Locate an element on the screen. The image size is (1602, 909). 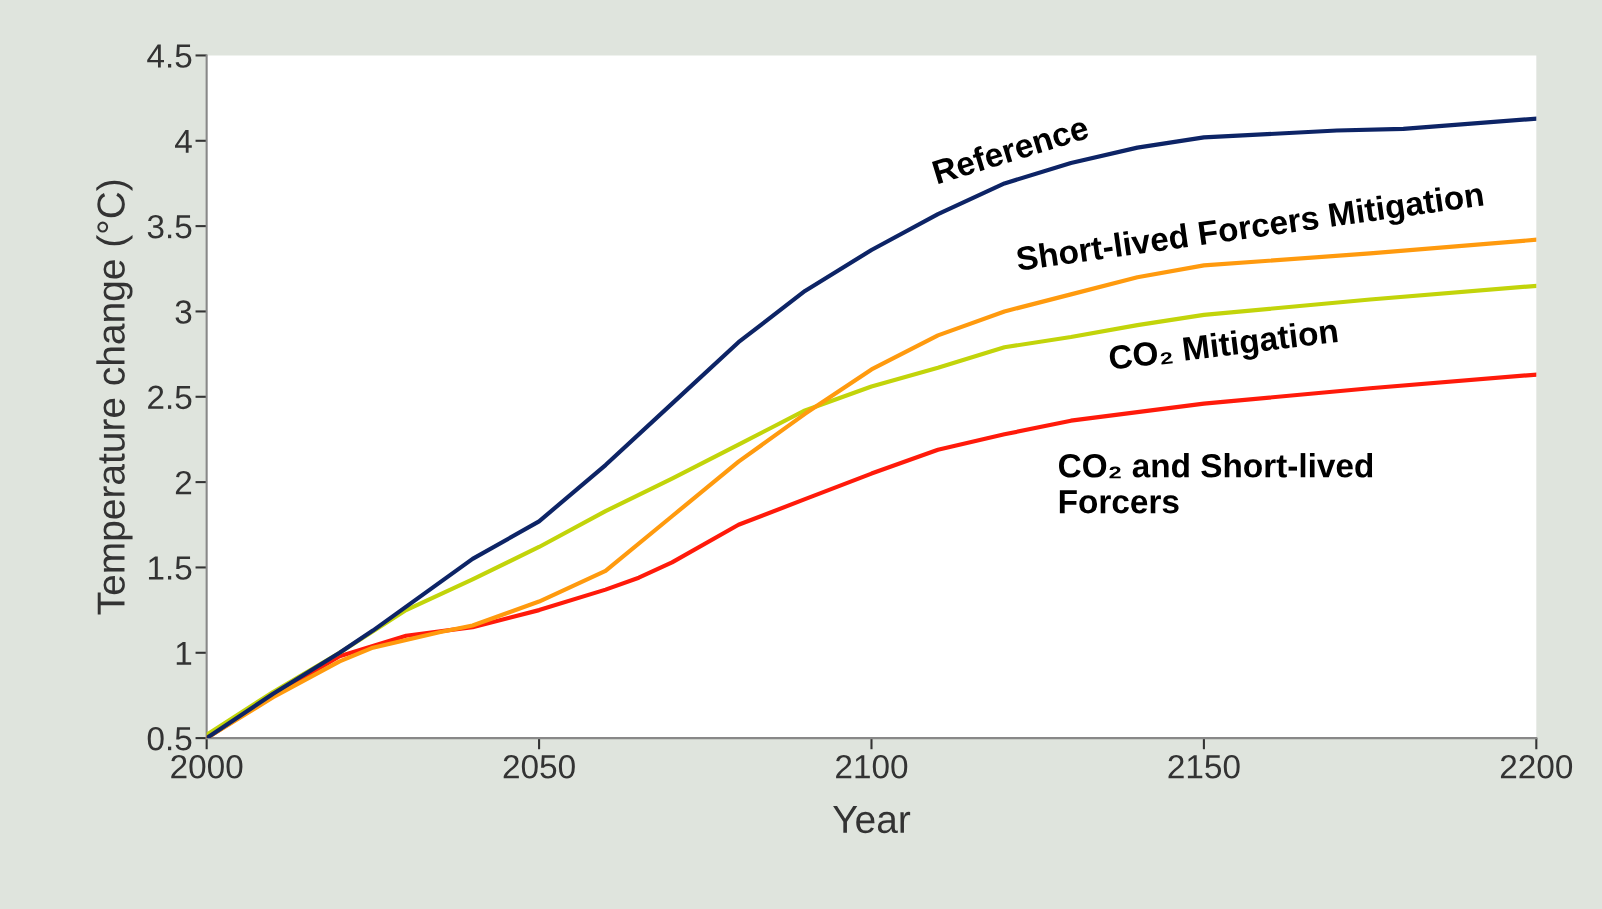
y-tick-label: 0.5 is located at coordinates (169, 738).